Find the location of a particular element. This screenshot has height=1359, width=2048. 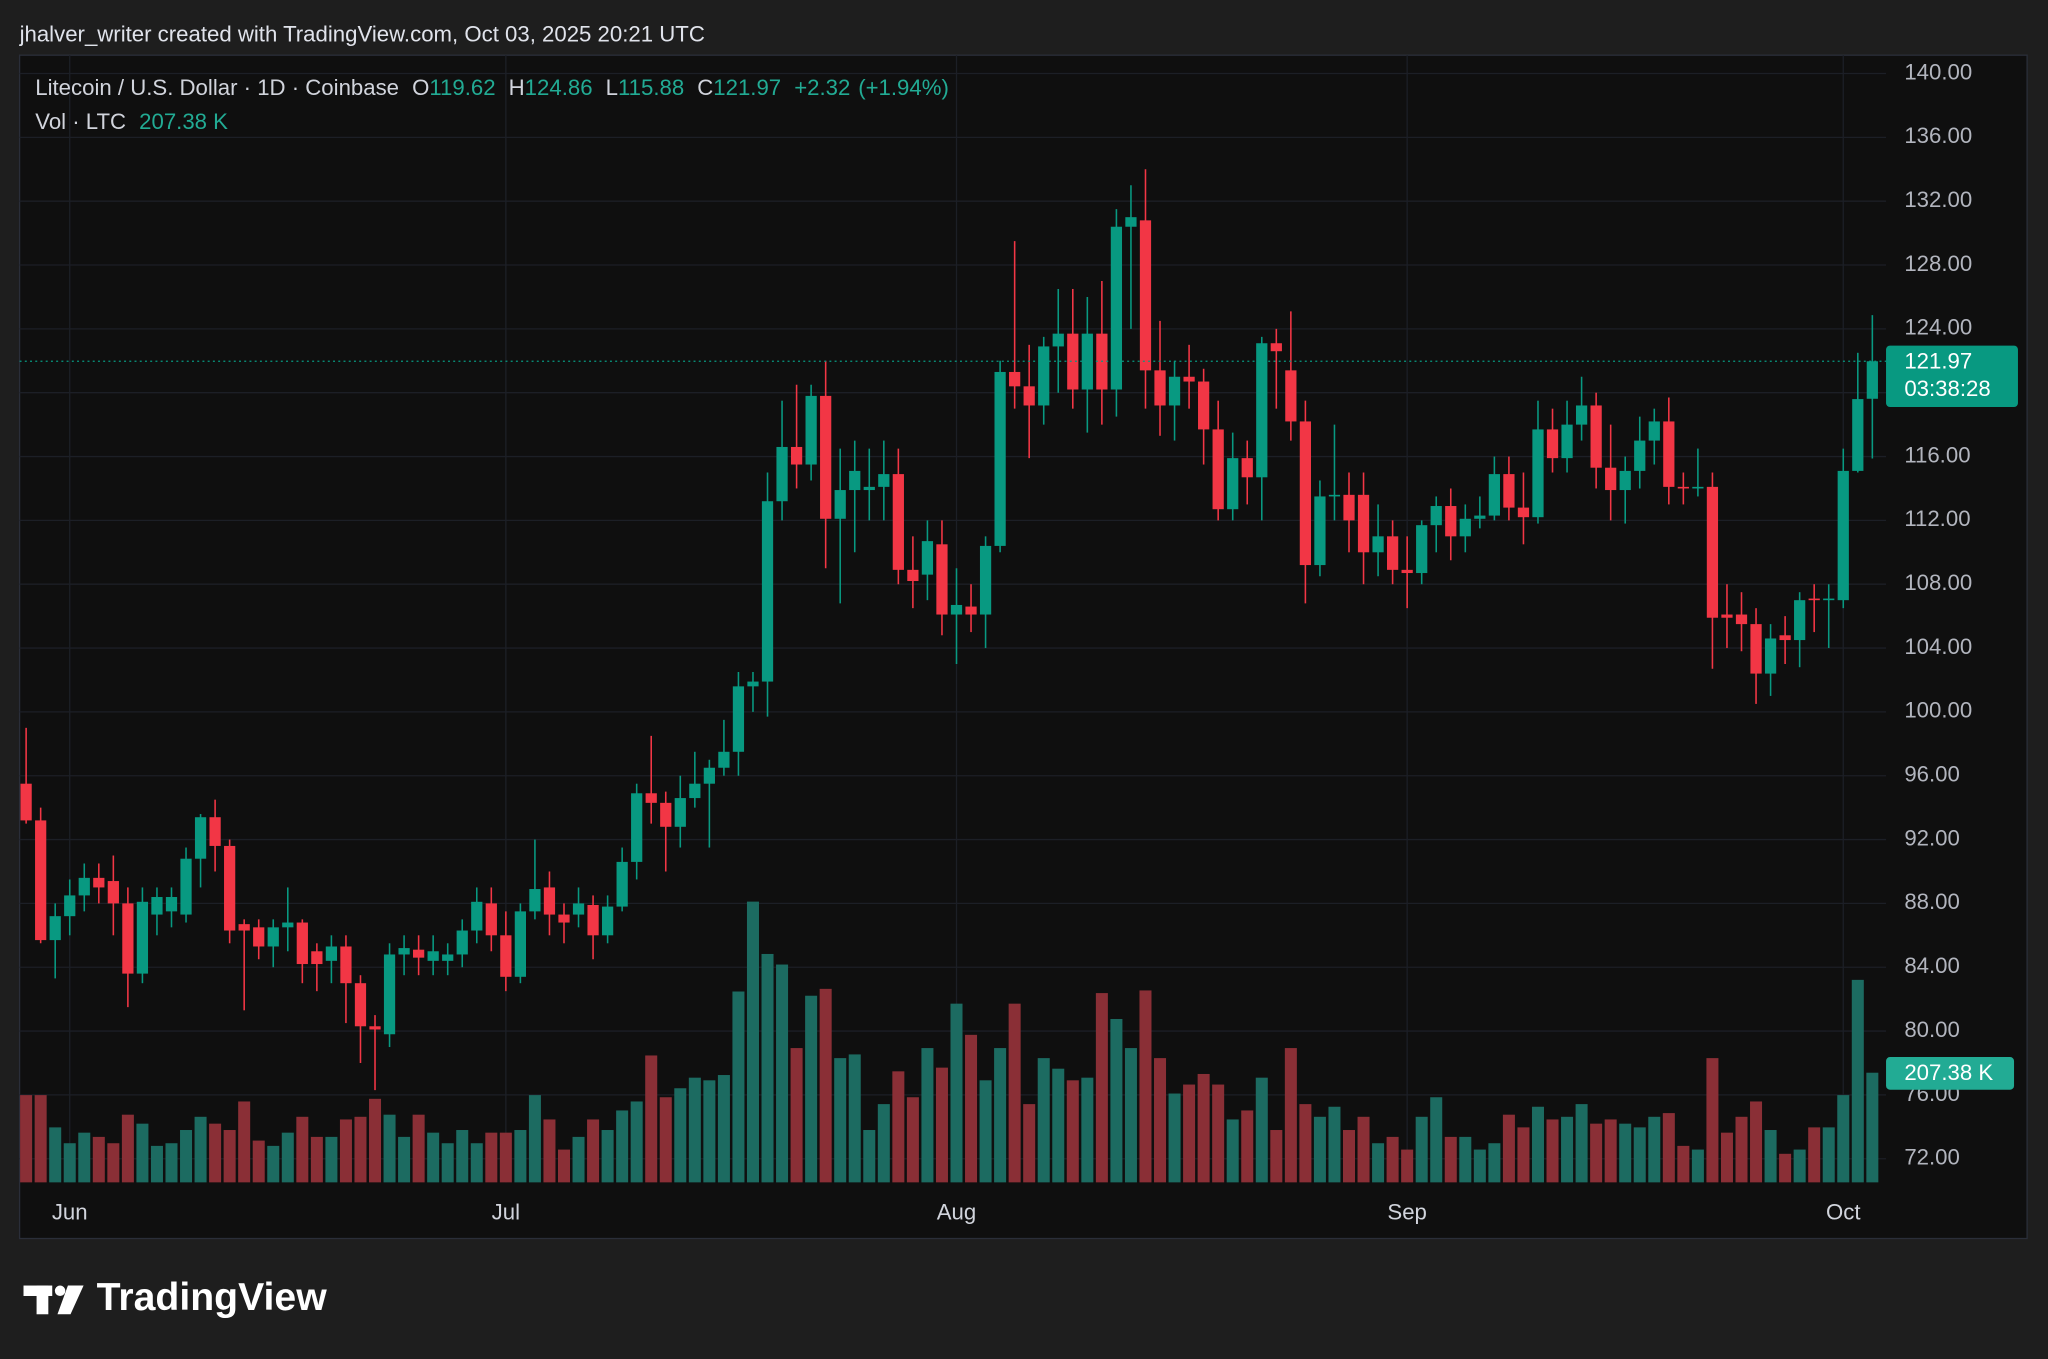

logo-part is located at coordinates (60, 1290).